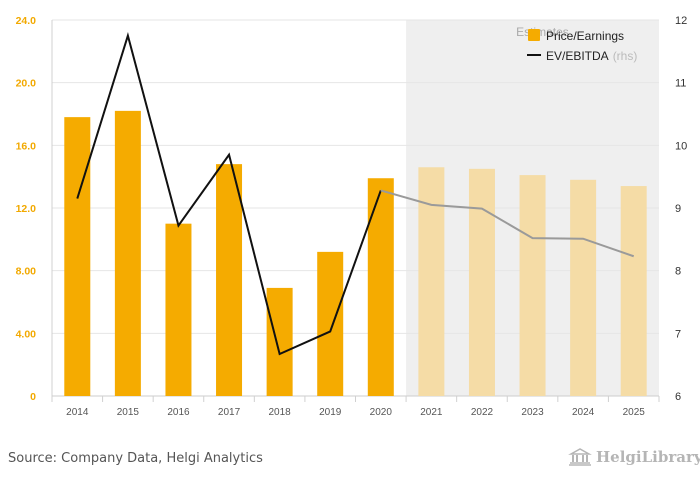  I want to click on source-note: Source: Company Data, Helgi Analytics, so click(135, 458).